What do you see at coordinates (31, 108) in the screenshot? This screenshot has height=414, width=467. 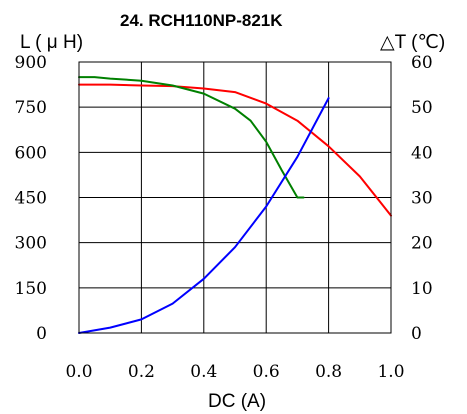 I see `left-y-tick-label: 750` at bounding box center [31, 108].